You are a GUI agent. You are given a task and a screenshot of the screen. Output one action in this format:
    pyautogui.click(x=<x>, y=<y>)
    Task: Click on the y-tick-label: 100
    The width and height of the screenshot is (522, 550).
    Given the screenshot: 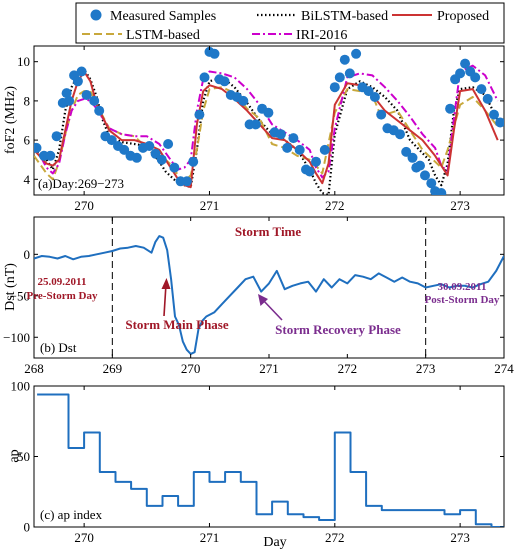 What is the action you would take?
    pyautogui.click(x=21, y=386)
    